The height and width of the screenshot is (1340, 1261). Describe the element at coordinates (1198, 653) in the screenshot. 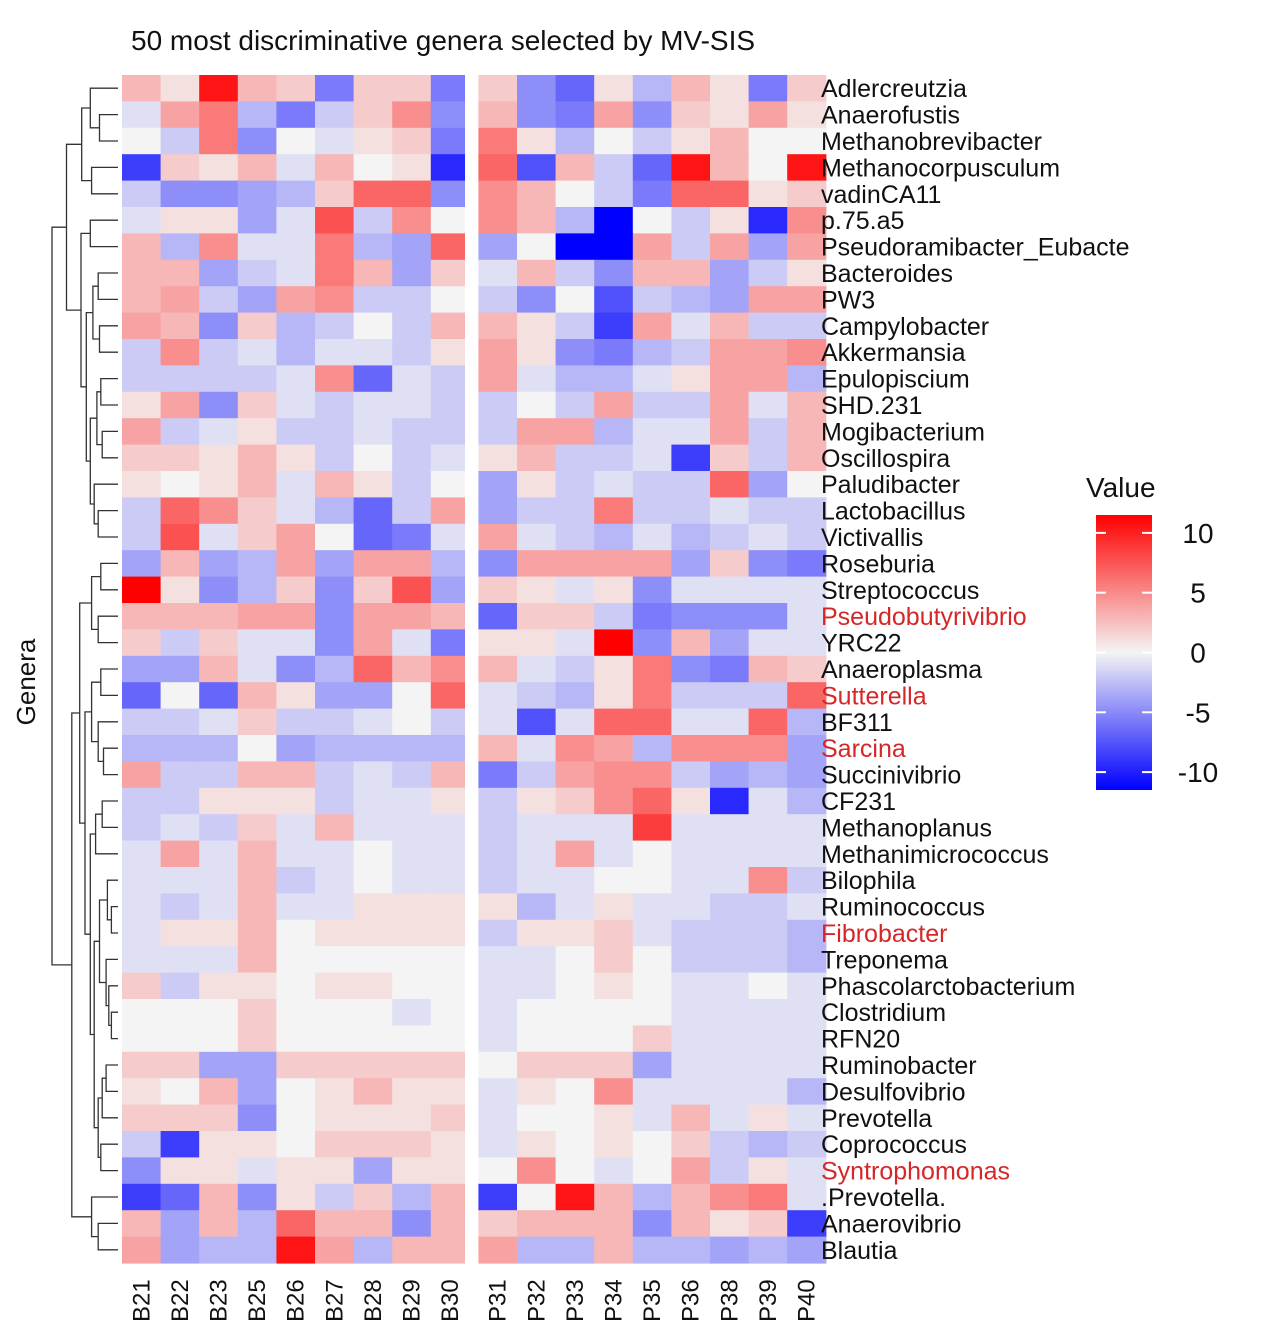

I see `legend-tick-label: 0` at that location.